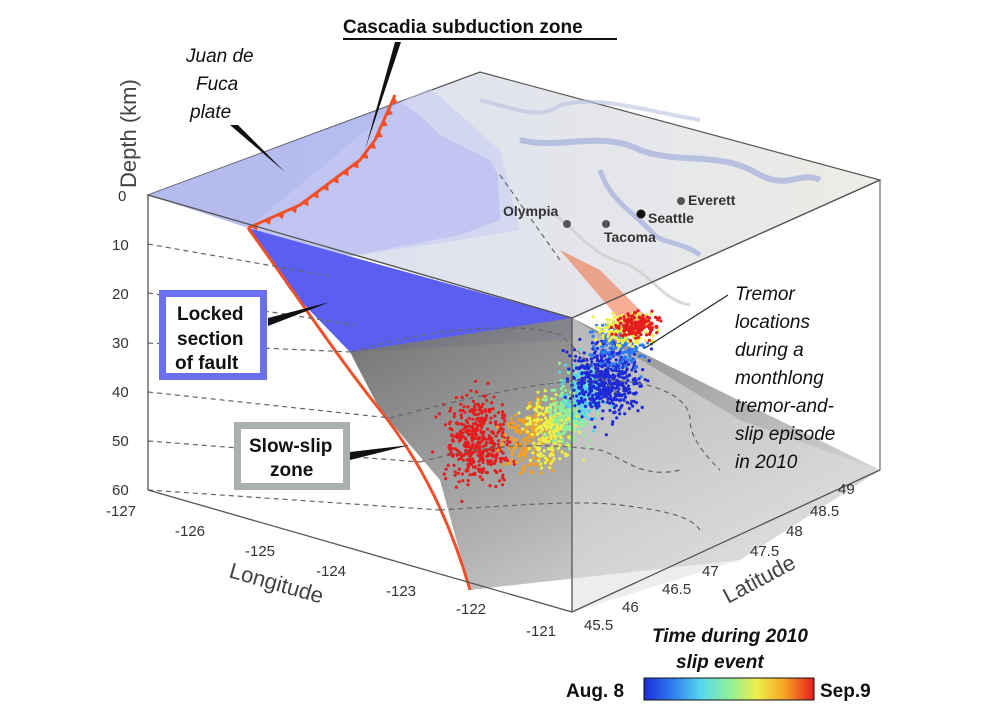 This screenshot has width=1000, height=710. I want to click on svg-text: of fault, so click(207, 363).